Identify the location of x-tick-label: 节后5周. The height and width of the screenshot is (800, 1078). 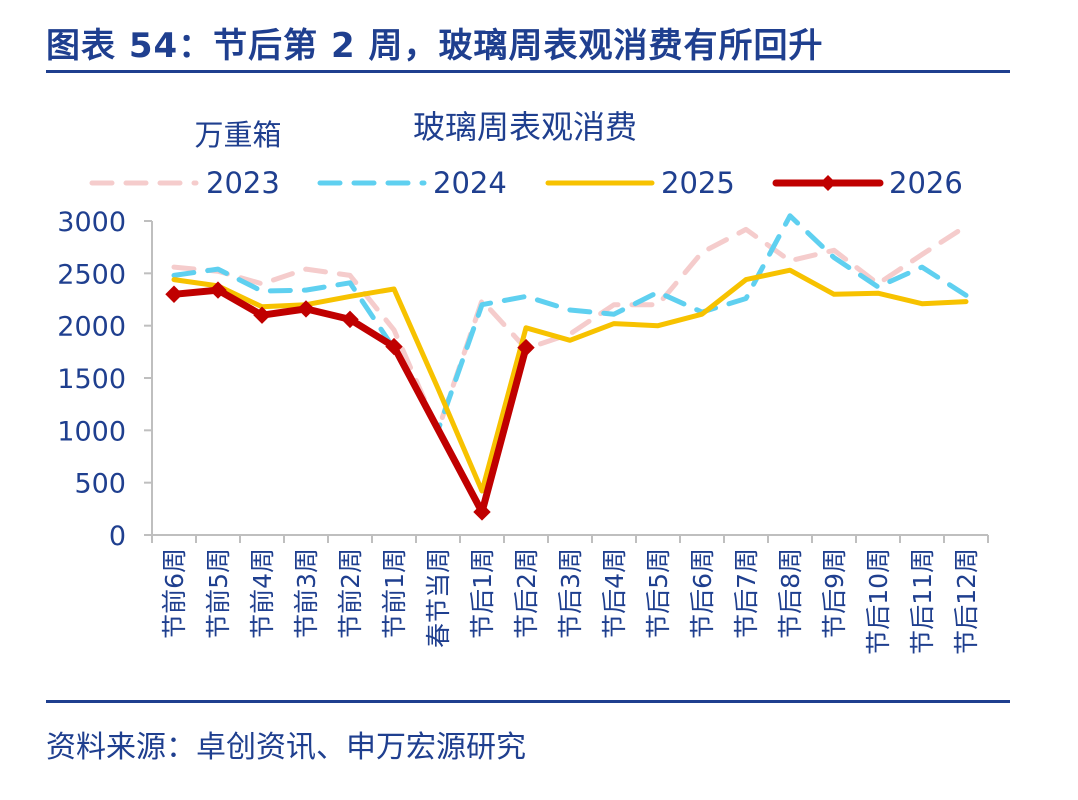
(658, 593).